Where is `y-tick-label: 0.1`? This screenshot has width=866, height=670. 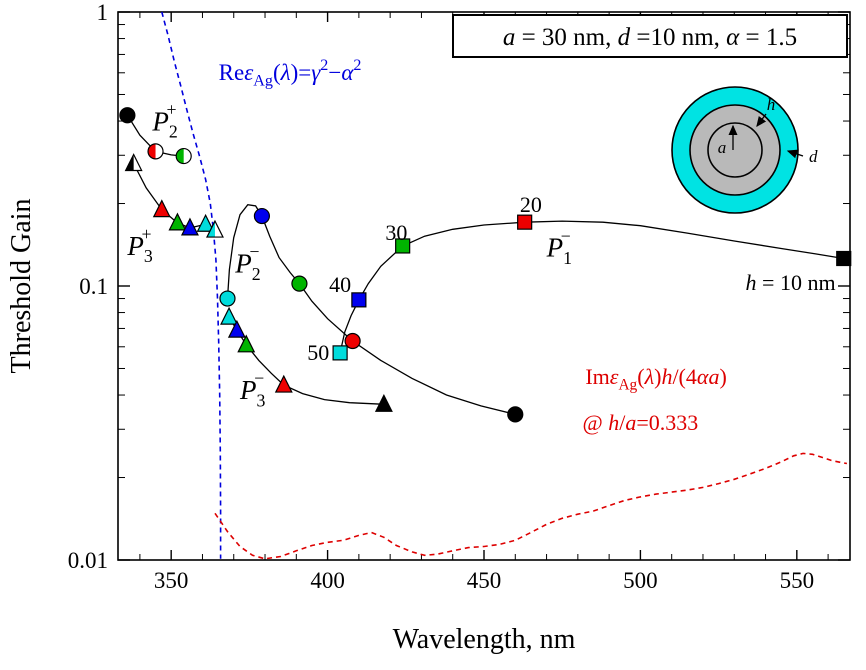 y-tick-label: 0.1 is located at coordinates (93, 286).